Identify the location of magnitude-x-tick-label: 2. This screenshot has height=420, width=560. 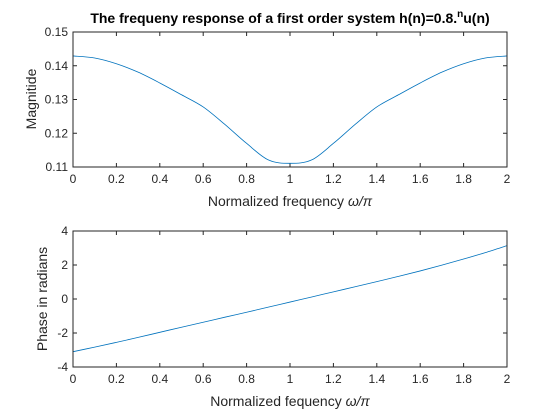
(507, 179).